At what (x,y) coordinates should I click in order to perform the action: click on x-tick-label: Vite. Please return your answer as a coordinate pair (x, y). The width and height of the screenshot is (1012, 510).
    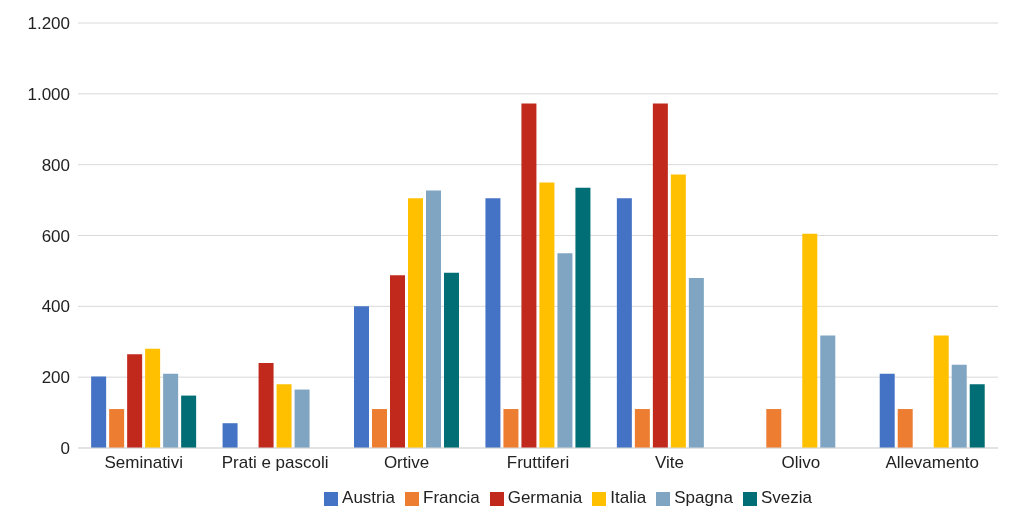
    Looking at the image, I should click on (669, 463).